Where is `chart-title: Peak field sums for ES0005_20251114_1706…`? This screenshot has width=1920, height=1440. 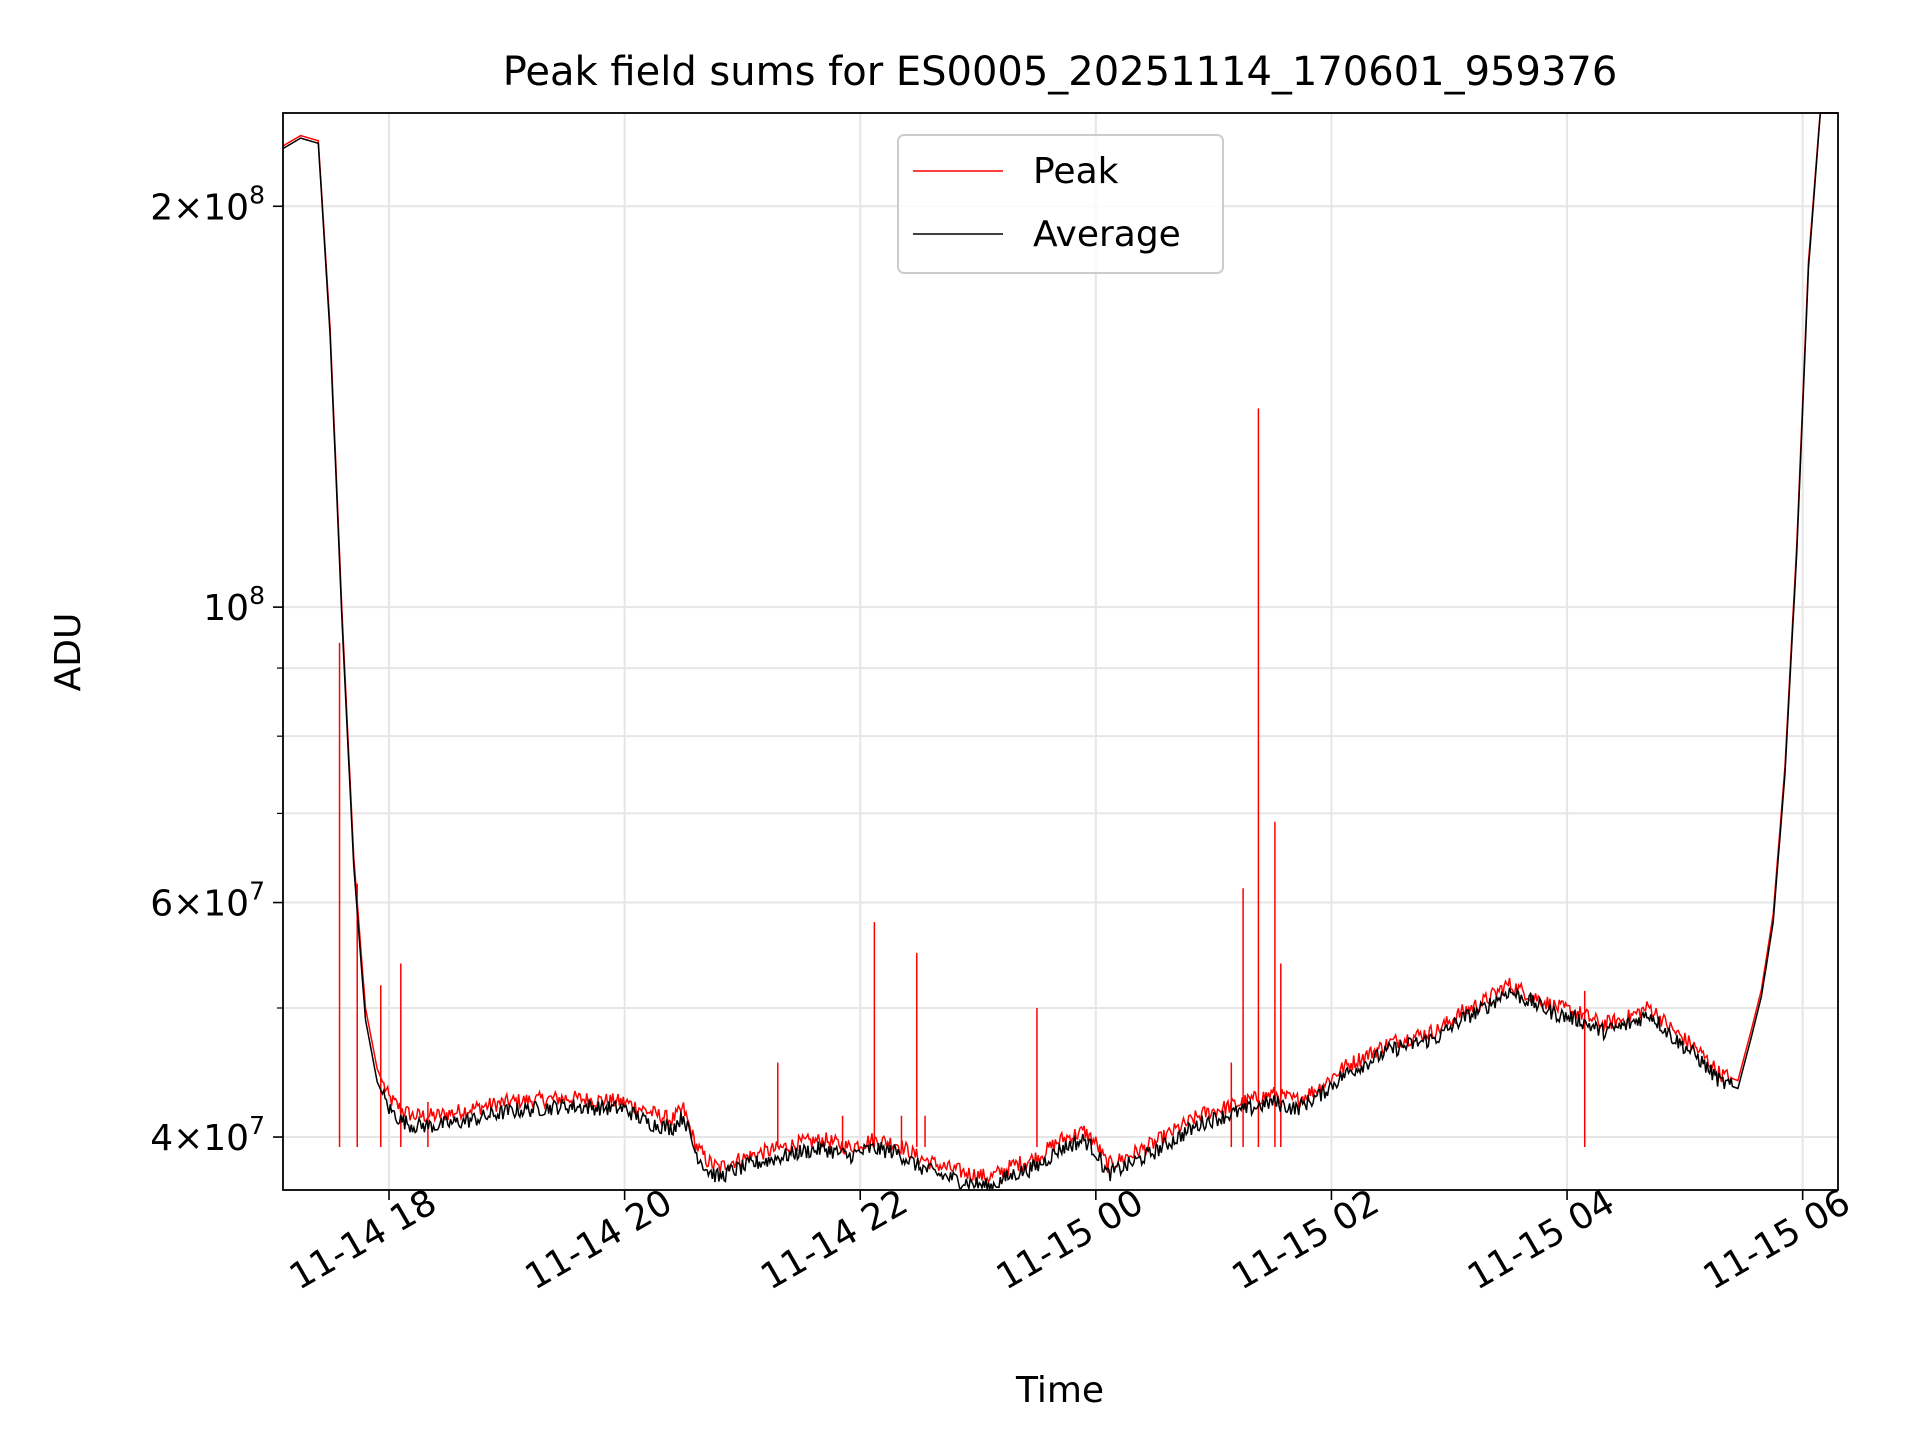 chart-title: Peak field sums for ES0005_20251114_1706… is located at coordinates (1060, 72).